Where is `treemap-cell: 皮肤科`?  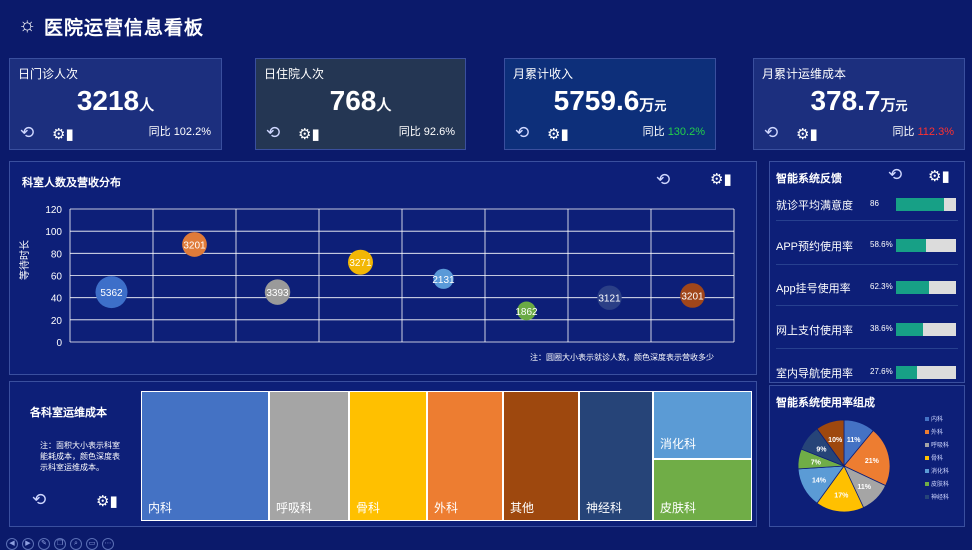
treemap-cell: 皮肤科 is located at coordinates (702, 490).